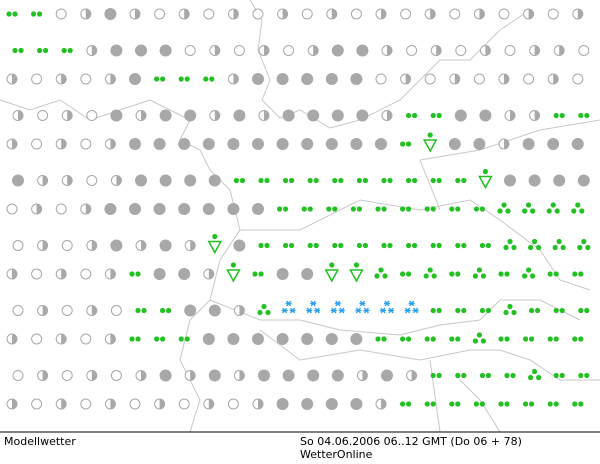  Describe the element at coordinates (411, 441) in the screenshot. I see `footer-date: So 04.06.2006 06..12 GMT (Do 06 + 78)` at that location.